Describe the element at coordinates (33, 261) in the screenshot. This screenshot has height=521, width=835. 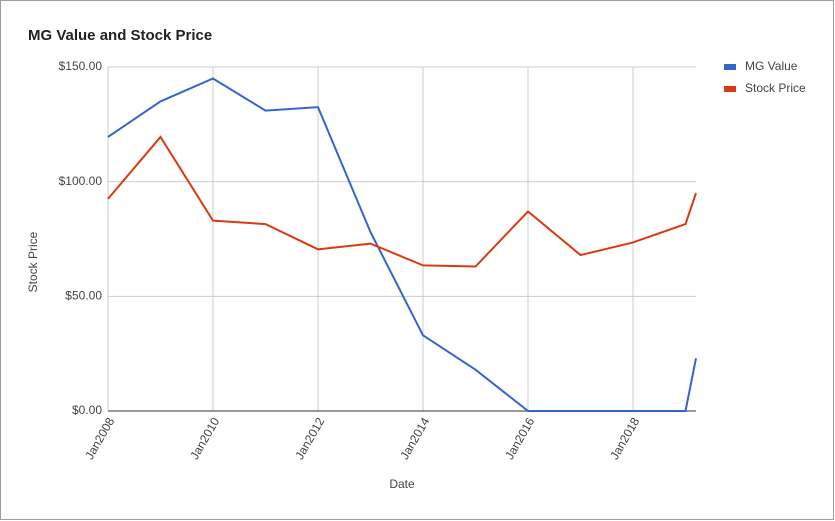
I see `y-axis-label: Stock Price` at that location.